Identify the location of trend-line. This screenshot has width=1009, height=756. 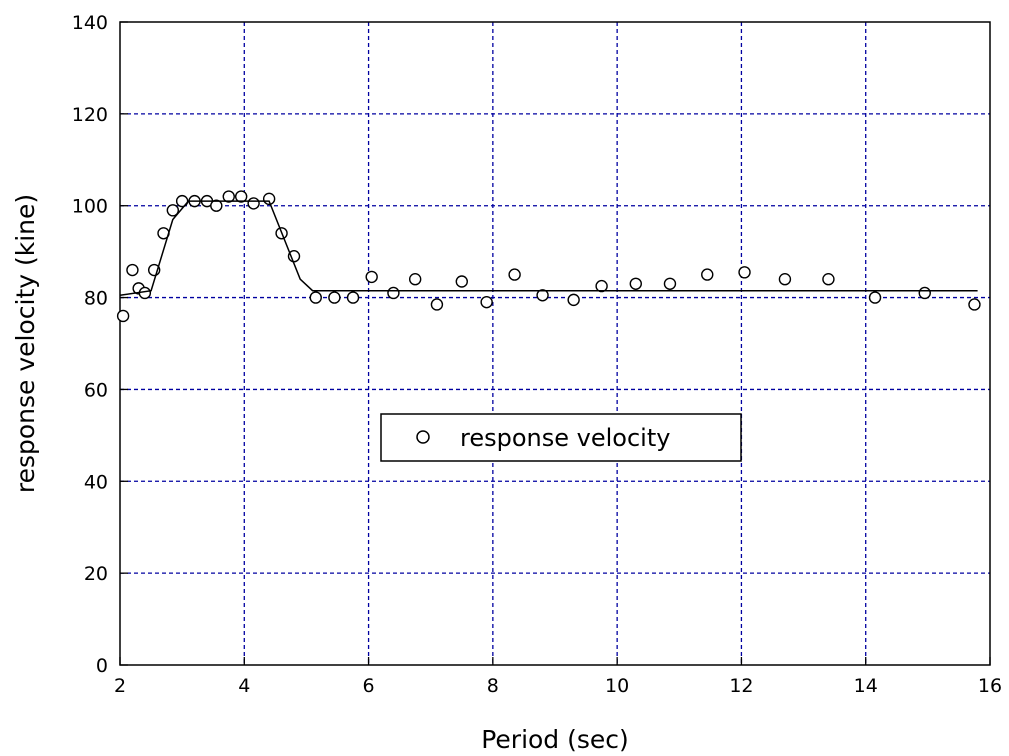
(548, 248).